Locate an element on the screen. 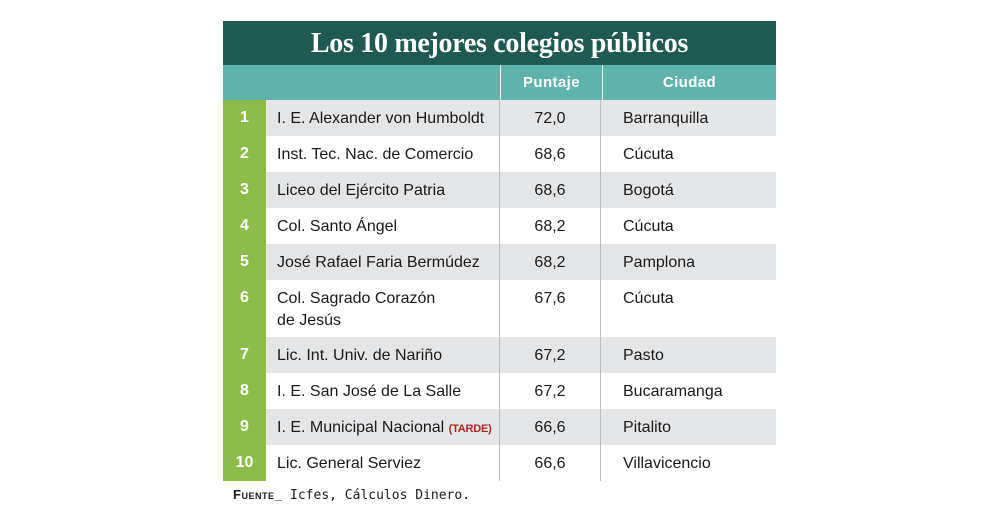 The width and height of the screenshot is (1000, 530). school-name: Col. Sagrado Corazón de Jesús is located at coordinates (383, 308).